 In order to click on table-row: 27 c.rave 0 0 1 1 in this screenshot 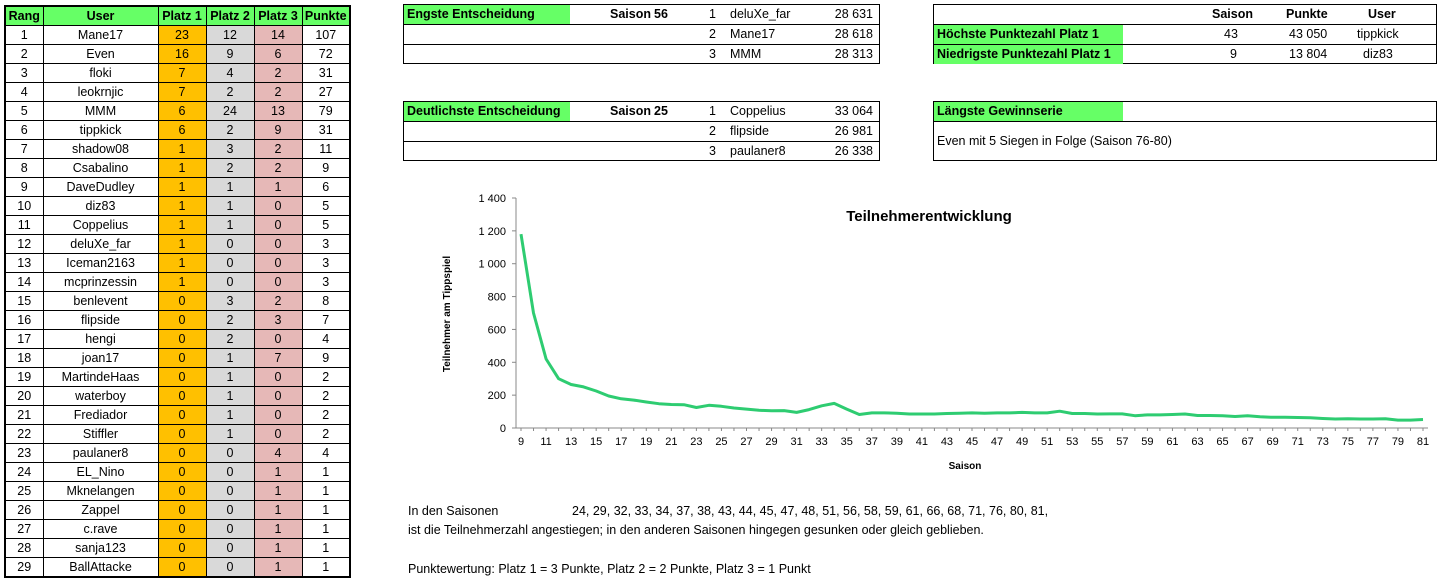, I will do `click(177, 529)`.